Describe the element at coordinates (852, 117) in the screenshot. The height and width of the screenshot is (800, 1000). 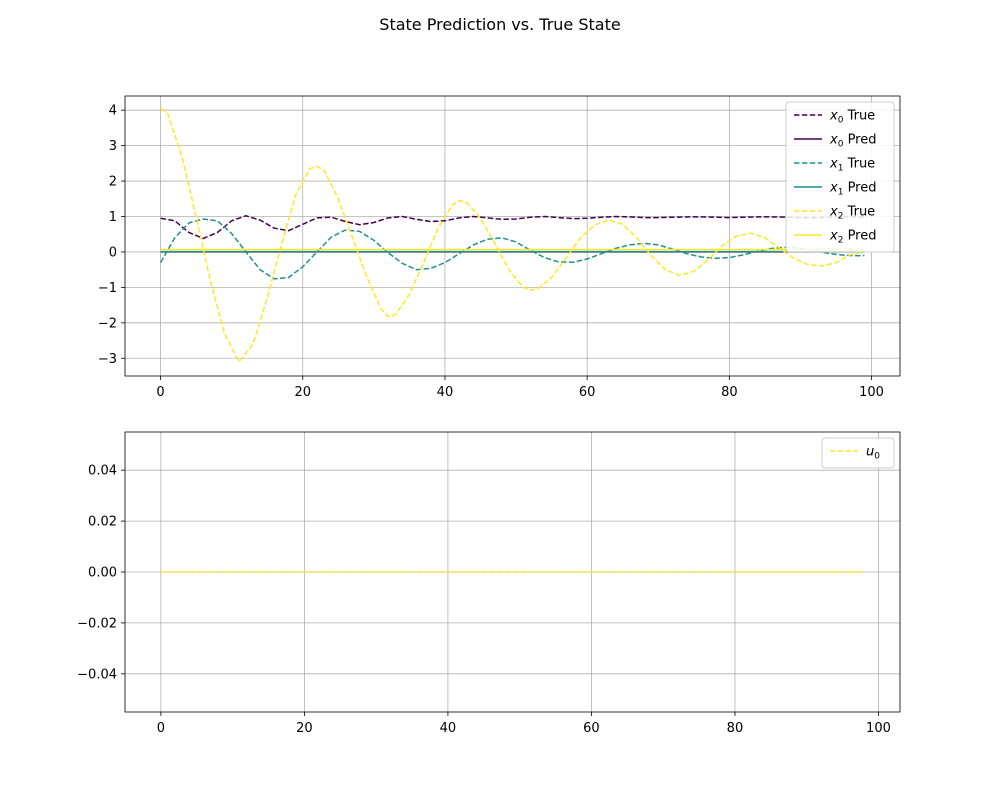
I see `legend-label: x0 True` at that location.